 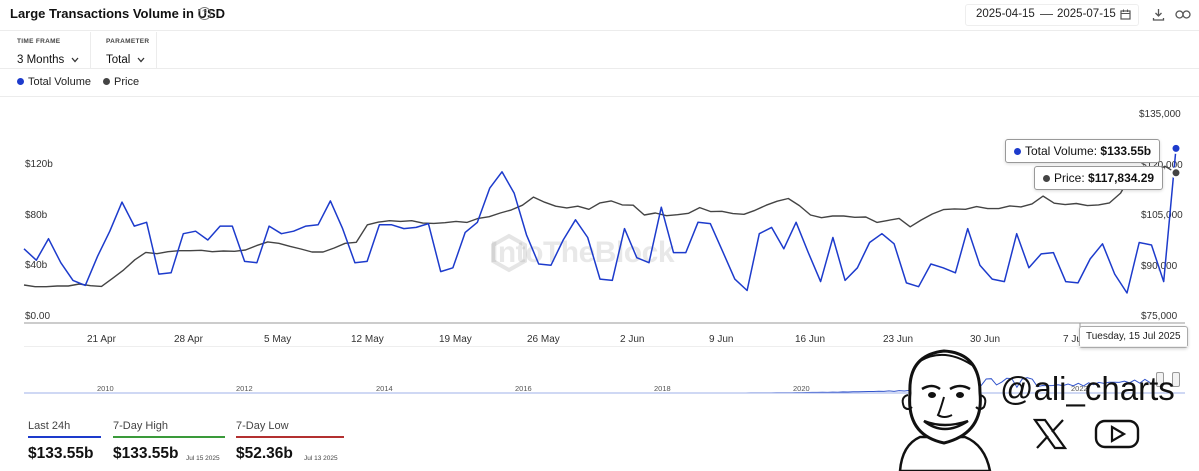 I want to click on controls-divider, so click(x=90, y=50).